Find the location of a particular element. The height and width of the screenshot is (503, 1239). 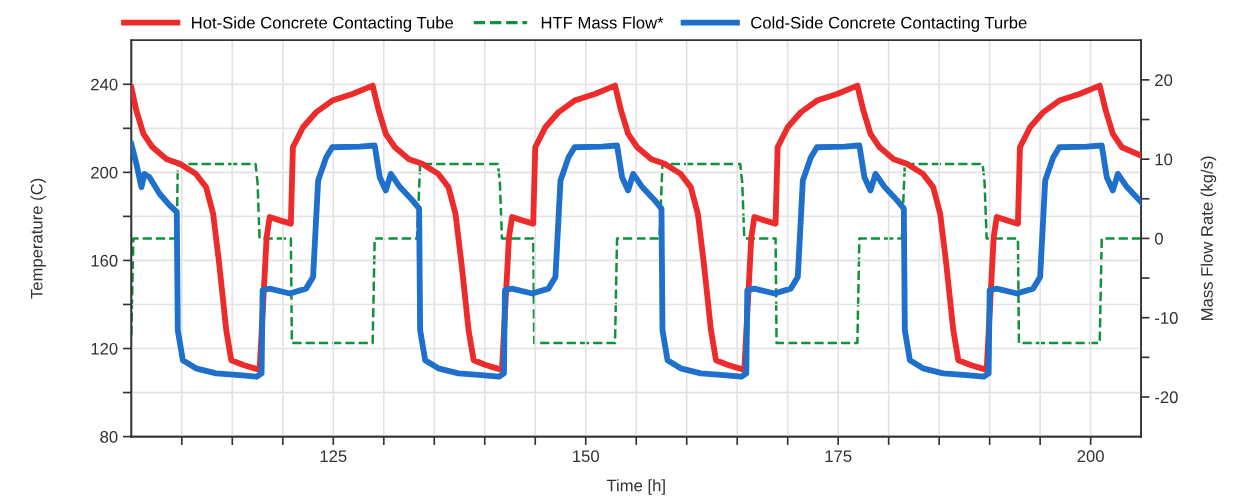

y2-tick-label: 10 is located at coordinates (1164, 159).